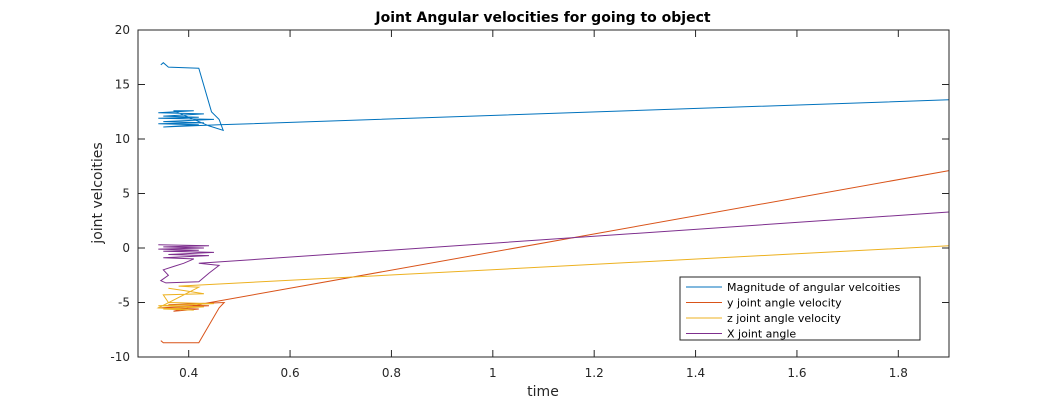 Image resolution: width=1050 pixels, height=402 pixels. I want to click on x-tick-label: 0.8, so click(391, 373).